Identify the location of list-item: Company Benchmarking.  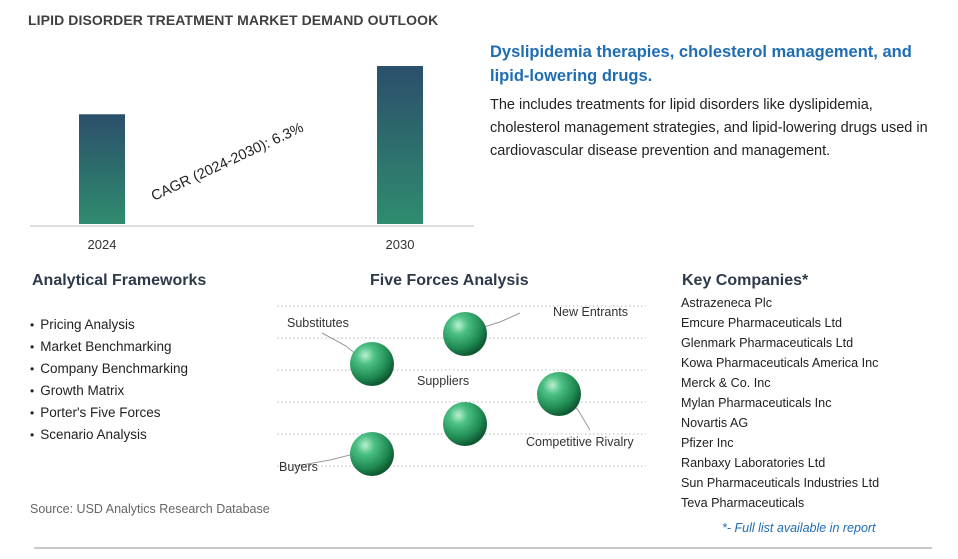
(109, 369).